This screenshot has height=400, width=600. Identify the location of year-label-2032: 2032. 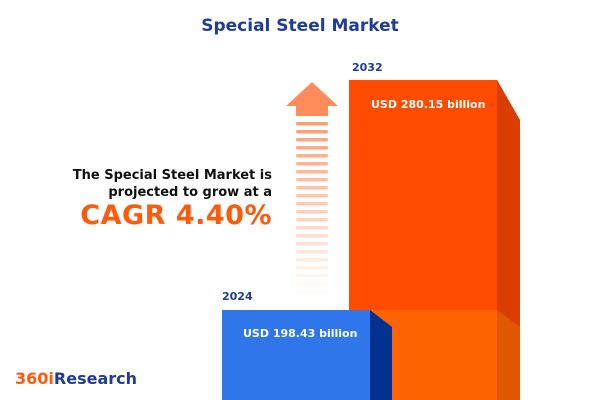
(367, 67).